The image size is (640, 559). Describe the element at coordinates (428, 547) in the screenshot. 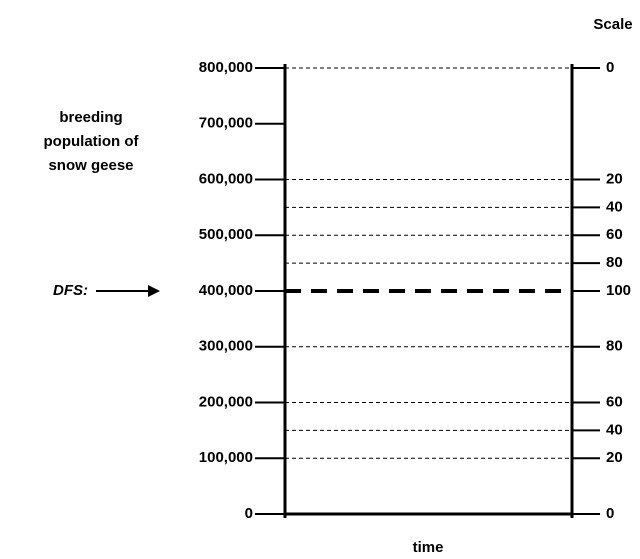

I see `x-label: time` at that location.